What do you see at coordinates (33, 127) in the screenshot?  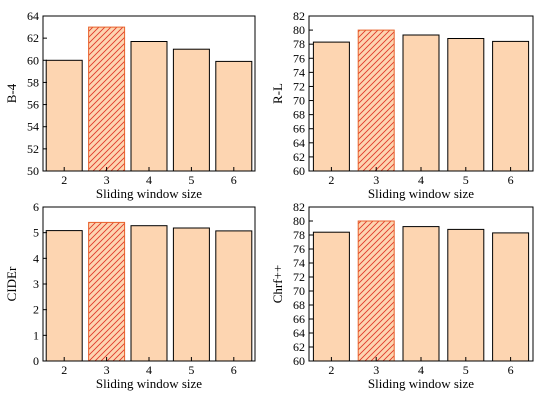 I see `y-tick-label: 54` at bounding box center [33, 127].